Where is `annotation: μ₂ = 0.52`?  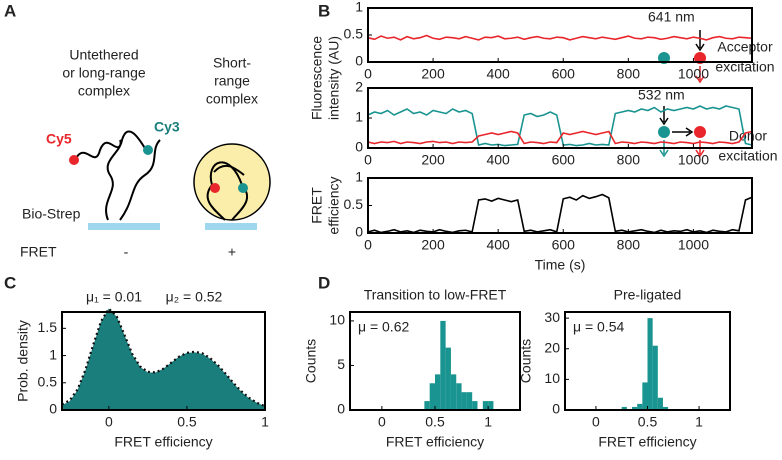
annotation: μ₂ = 0.52 is located at coordinates (194, 297).